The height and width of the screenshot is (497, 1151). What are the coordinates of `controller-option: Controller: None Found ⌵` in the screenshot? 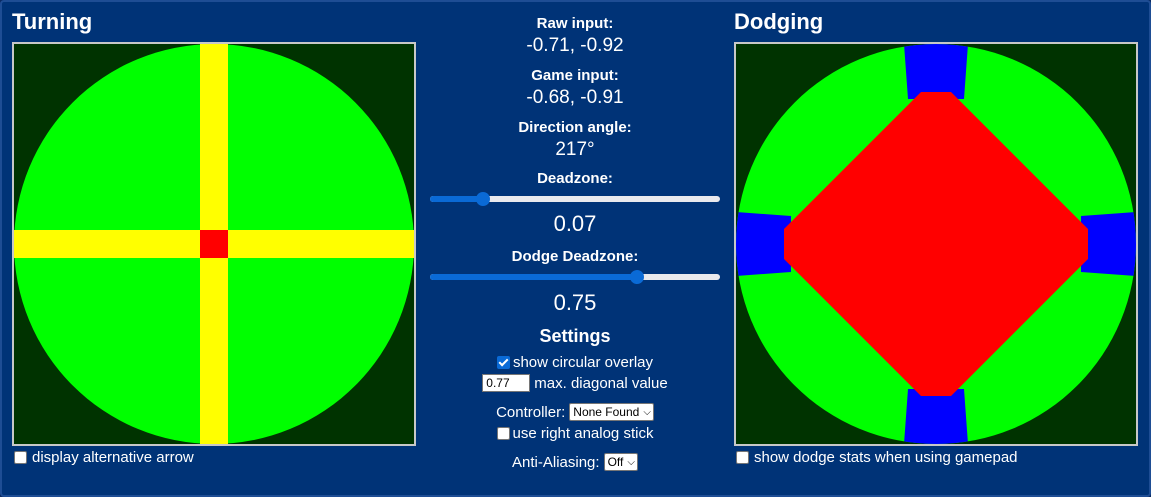 It's located at (575, 412).